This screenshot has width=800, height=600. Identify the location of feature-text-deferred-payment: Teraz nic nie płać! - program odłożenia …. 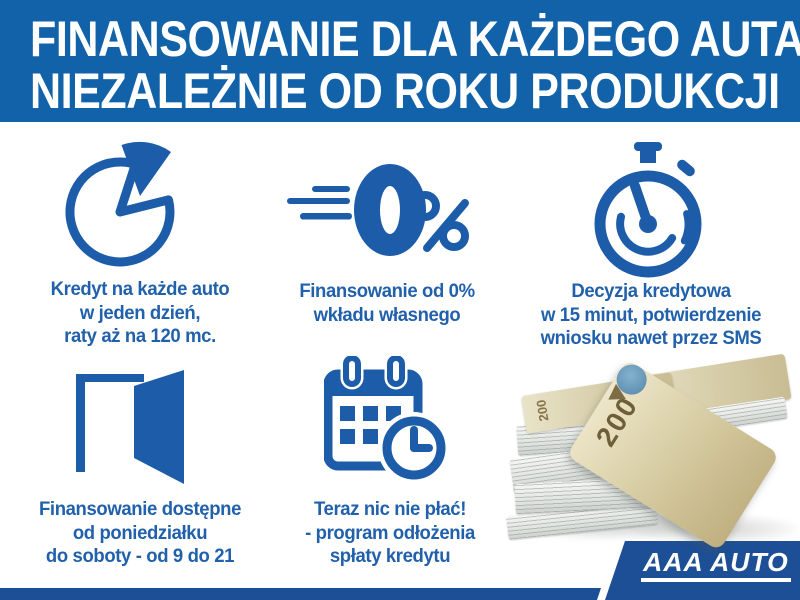
(390, 533).